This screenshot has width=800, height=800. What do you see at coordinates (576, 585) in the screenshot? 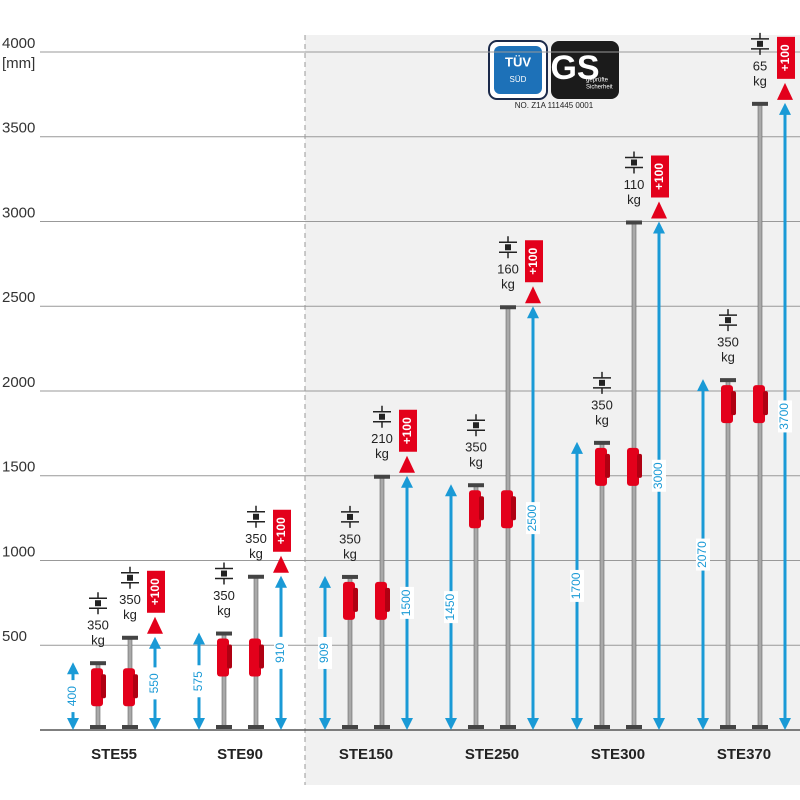
I see `height-label: 1700` at bounding box center [576, 585].